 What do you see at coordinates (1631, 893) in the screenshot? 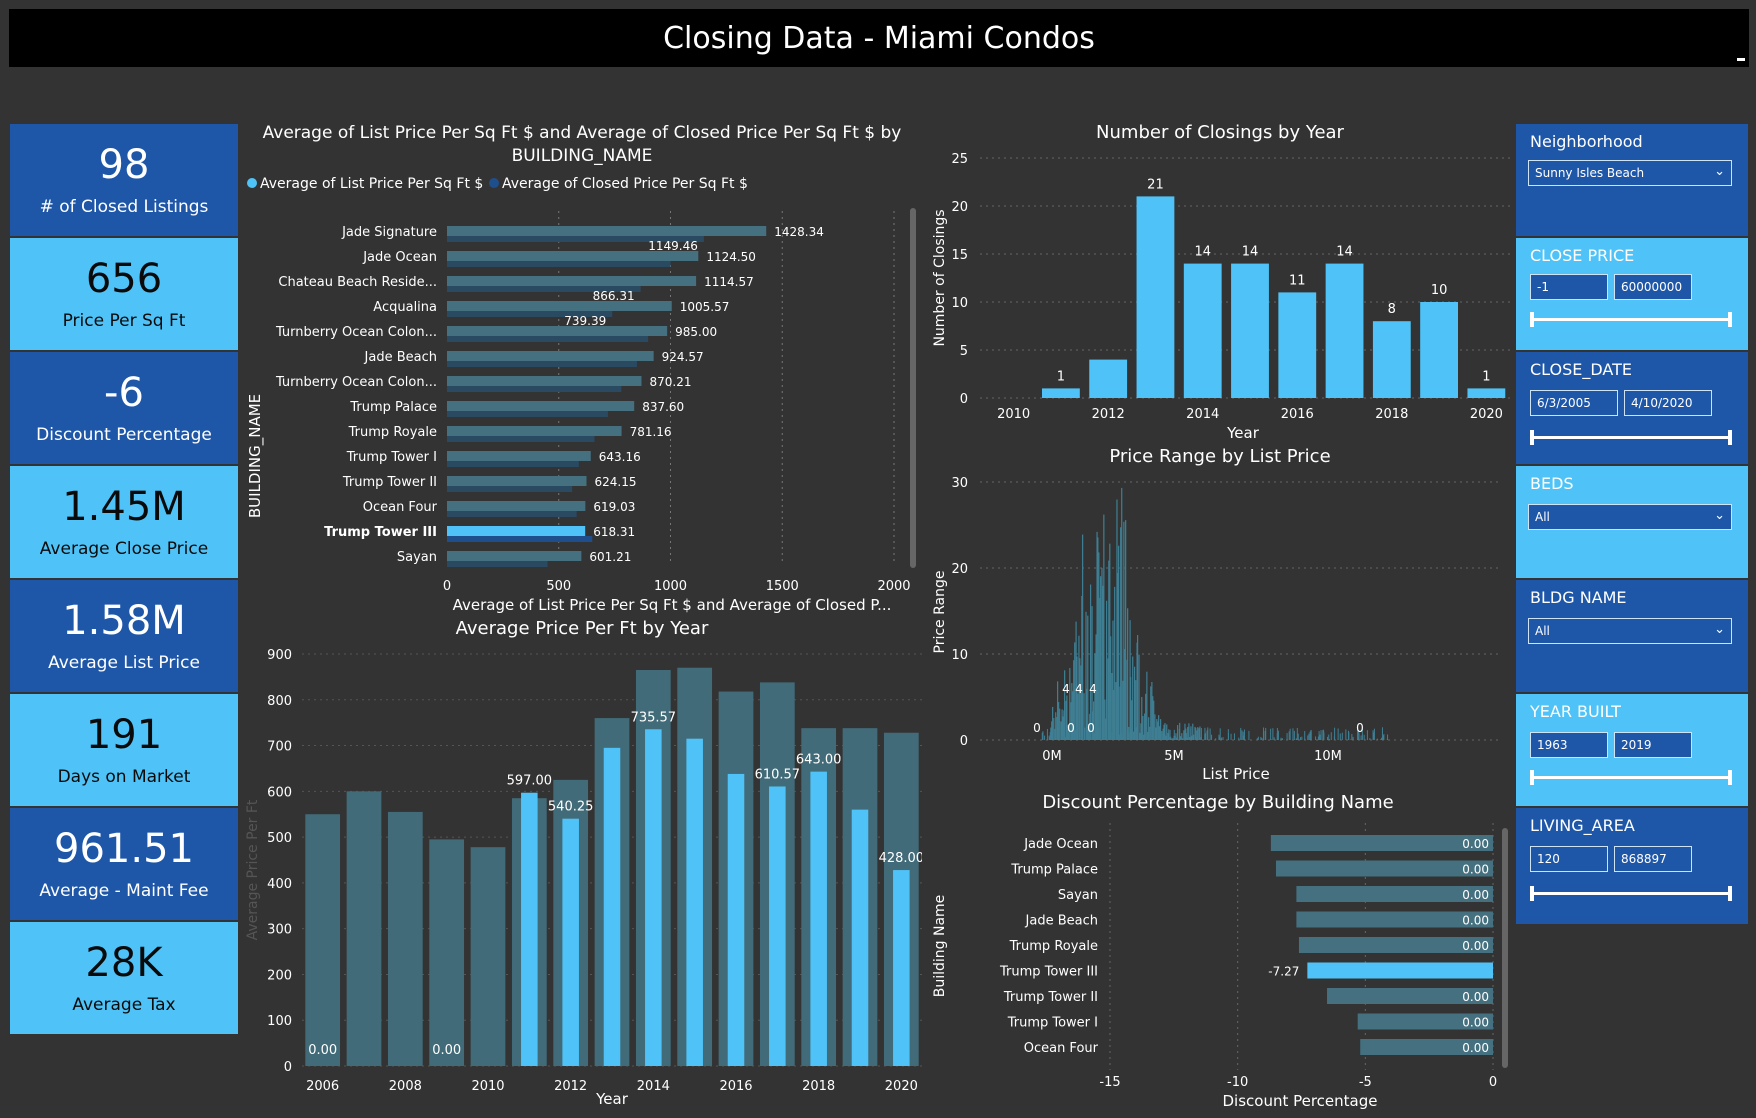
I see `living-area-slider` at bounding box center [1631, 893].